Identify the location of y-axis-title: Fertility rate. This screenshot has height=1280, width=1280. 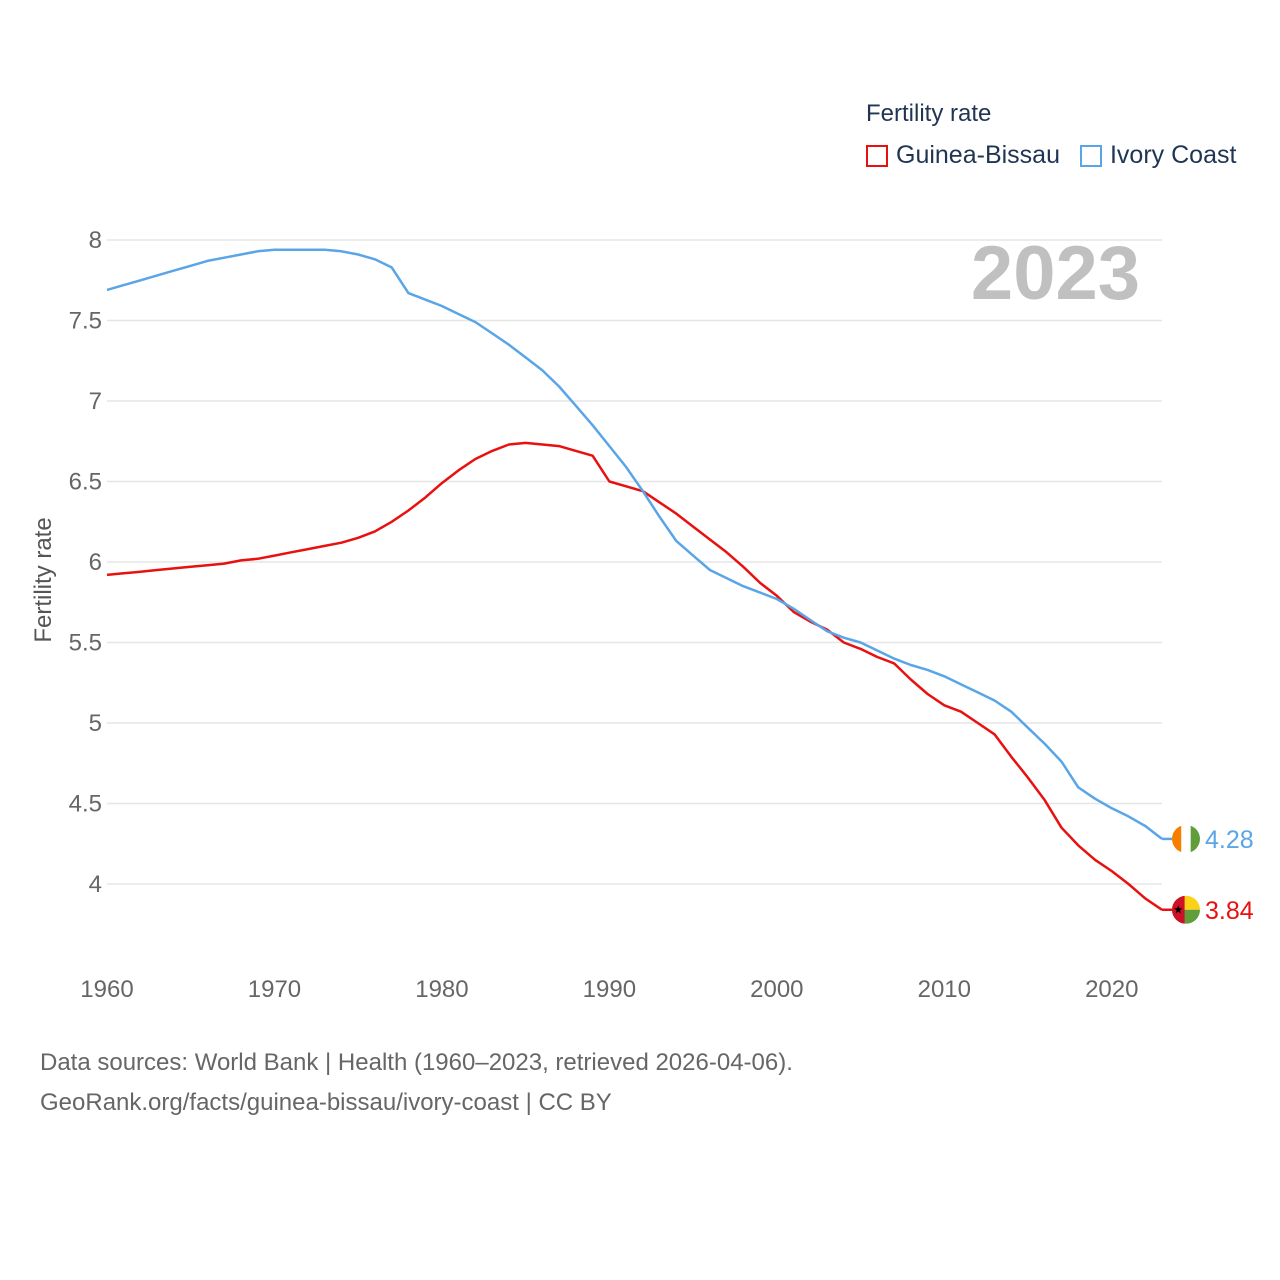
(43, 579).